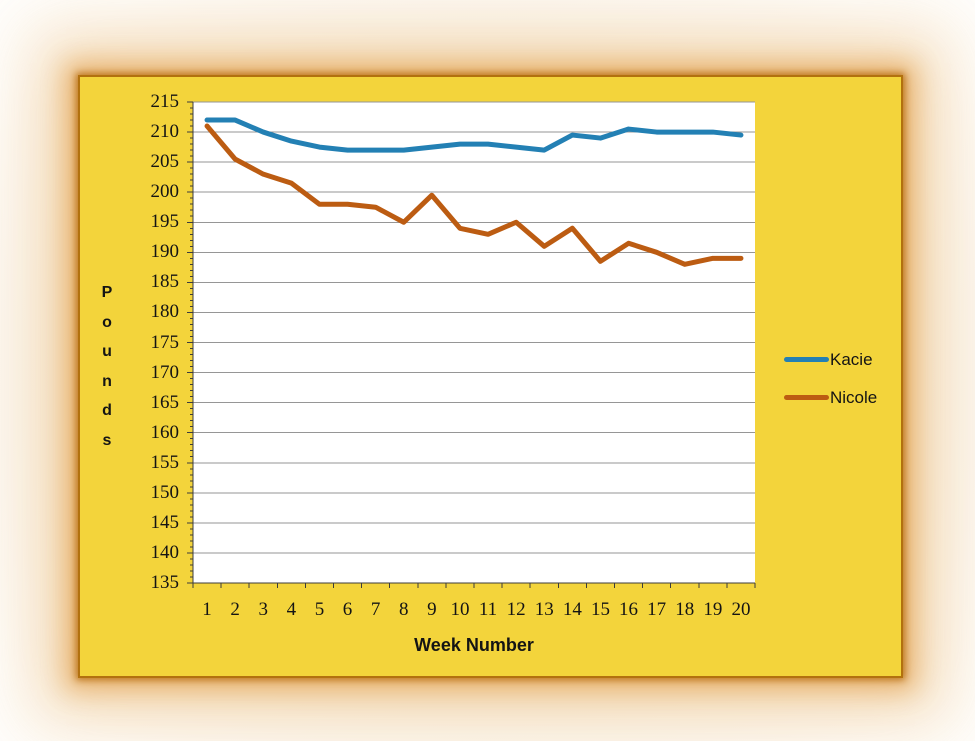 The height and width of the screenshot is (741, 975). I want to click on legend-item-nicole: Nicole, so click(830, 397).